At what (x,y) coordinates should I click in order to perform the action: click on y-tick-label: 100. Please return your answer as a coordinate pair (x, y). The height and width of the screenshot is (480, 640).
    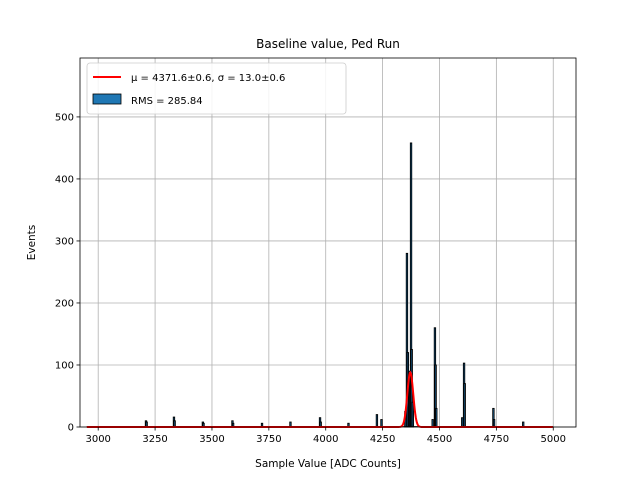
    Looking at the image, I should click on (64, 365).